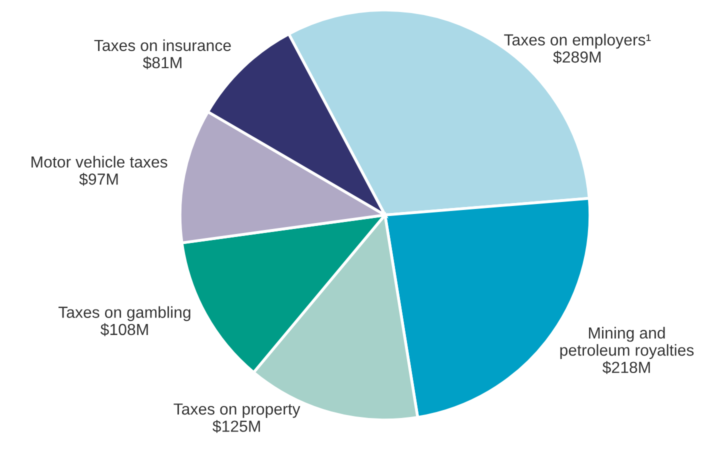 The image size is (714, 459). I want to click on slice-label: Taxes on insurance, so click(162, 45).